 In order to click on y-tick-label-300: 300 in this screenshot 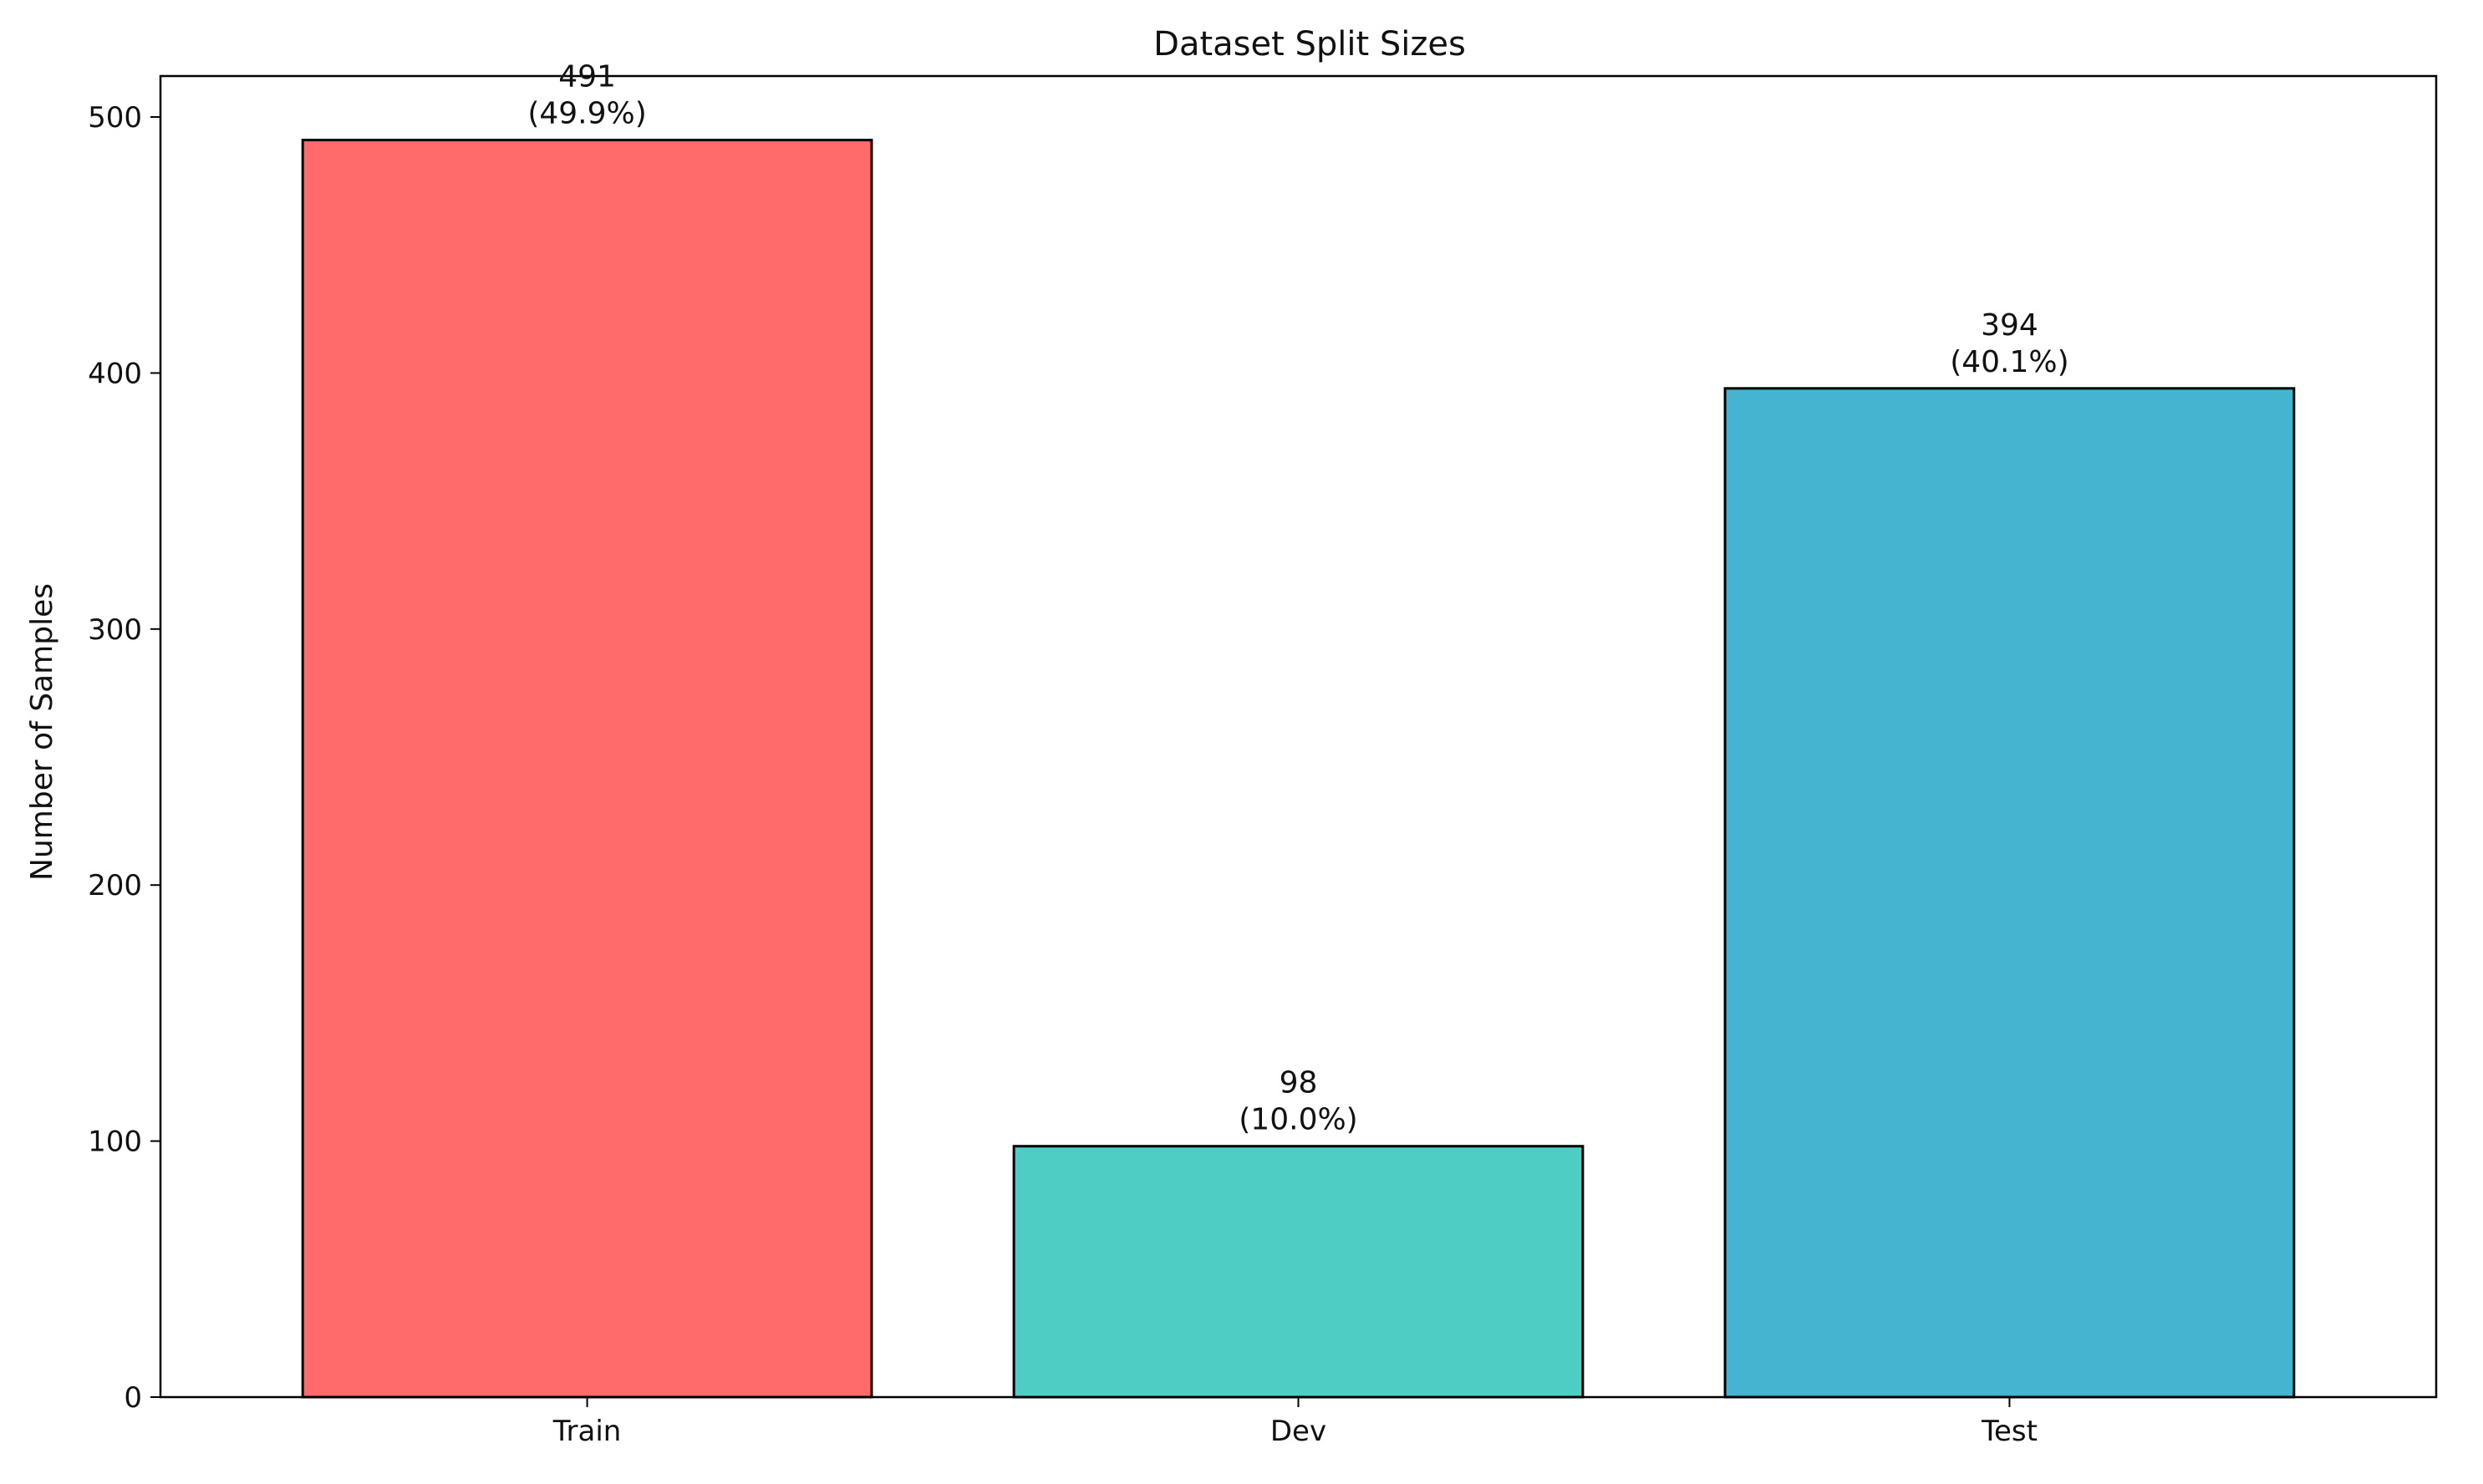, I will do `click(115, 630)`.